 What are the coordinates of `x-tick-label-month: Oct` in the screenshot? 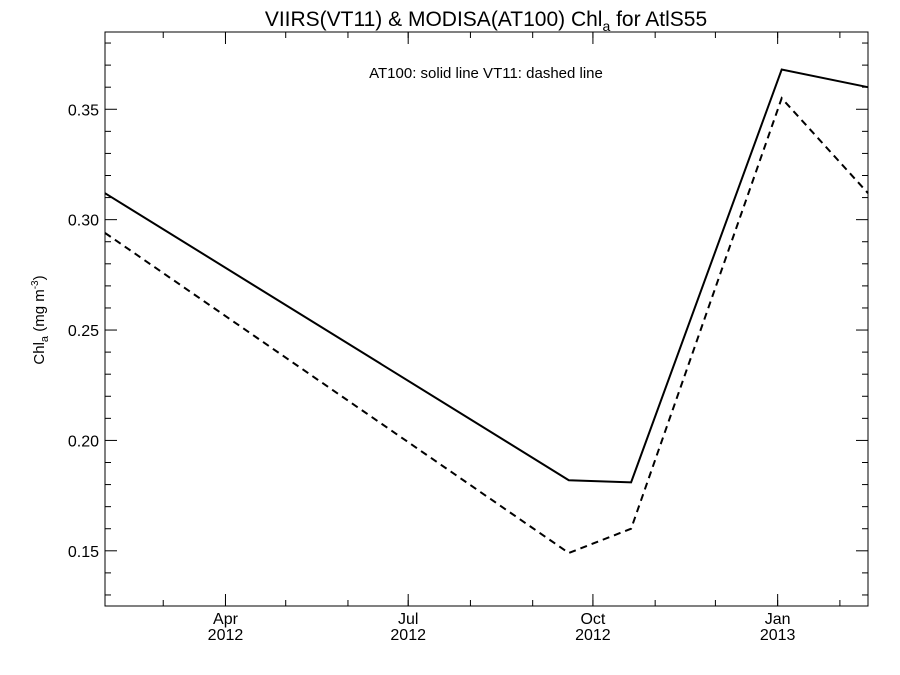 It's located at (592, 619).